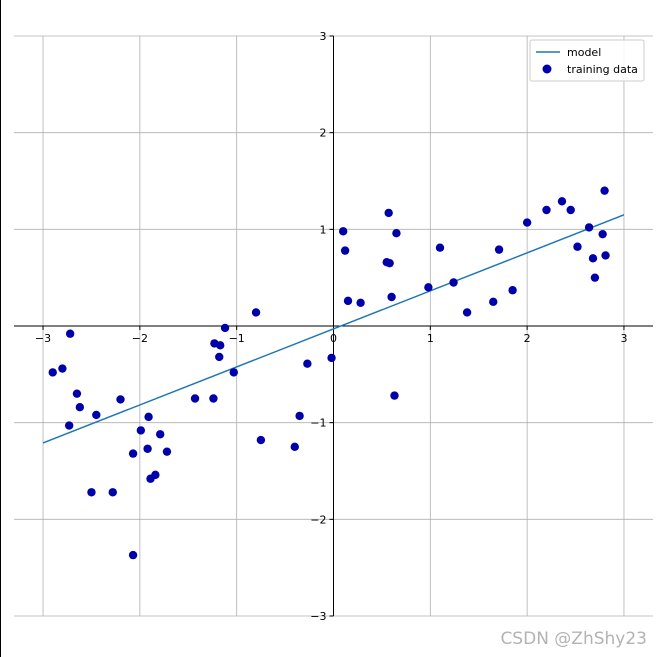 The image size is (661, 657). What do you see at coordinates (323, 229) in the screenshot?
I see `y-tick-label-4: 1` at bounding box center [323, 229].